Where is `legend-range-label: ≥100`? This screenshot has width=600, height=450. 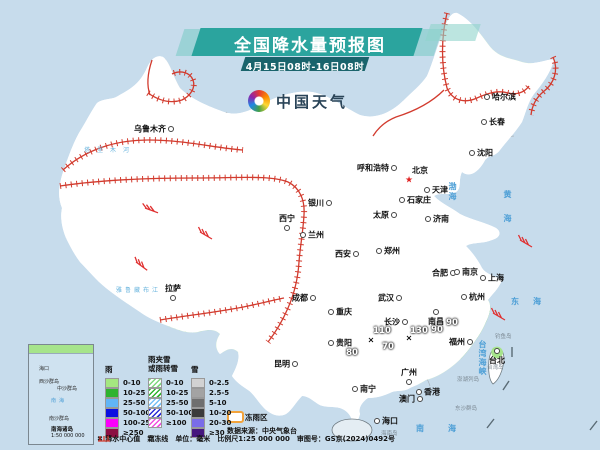
legend-range-label: ≥100 is located at coordinates (176, 422).